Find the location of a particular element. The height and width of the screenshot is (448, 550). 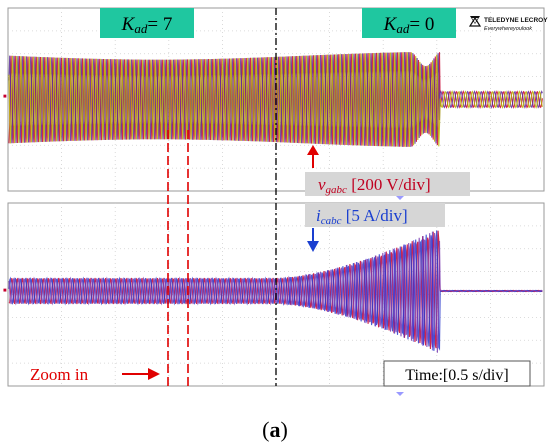

region-label-text: Kad= 0 is located at coordinates (409, 25).